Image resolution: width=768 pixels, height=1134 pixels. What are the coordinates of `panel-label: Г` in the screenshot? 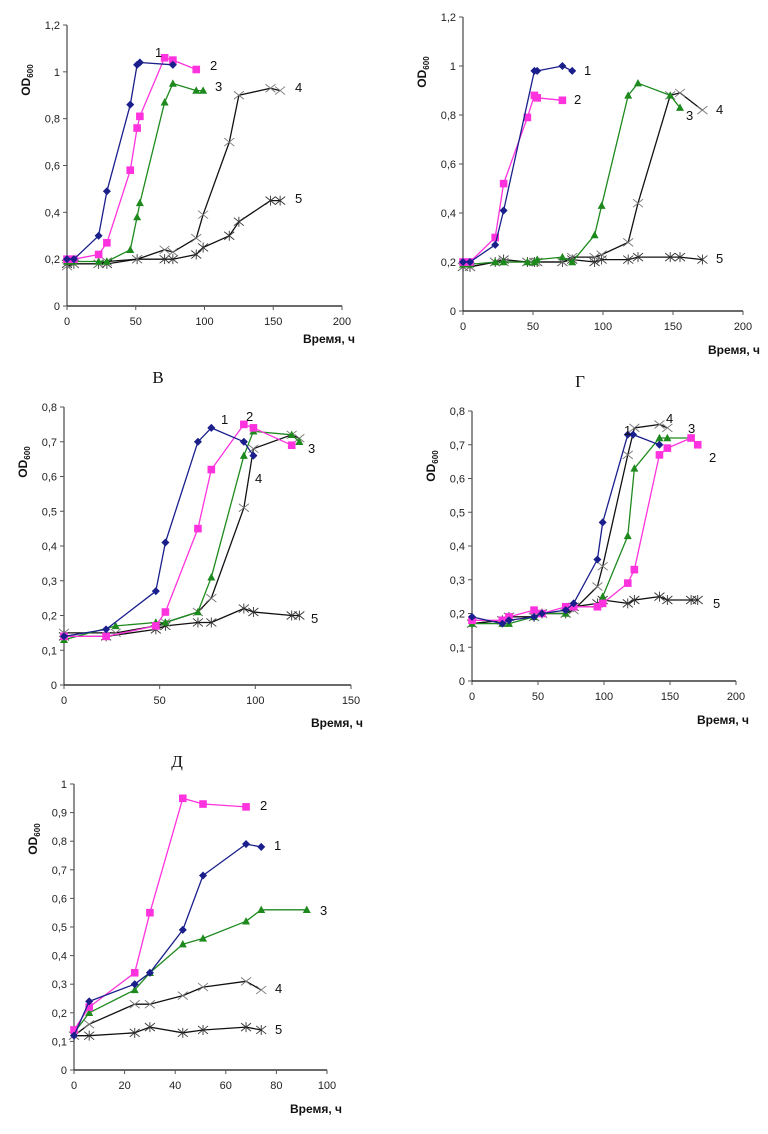 It's located at (580, 381).